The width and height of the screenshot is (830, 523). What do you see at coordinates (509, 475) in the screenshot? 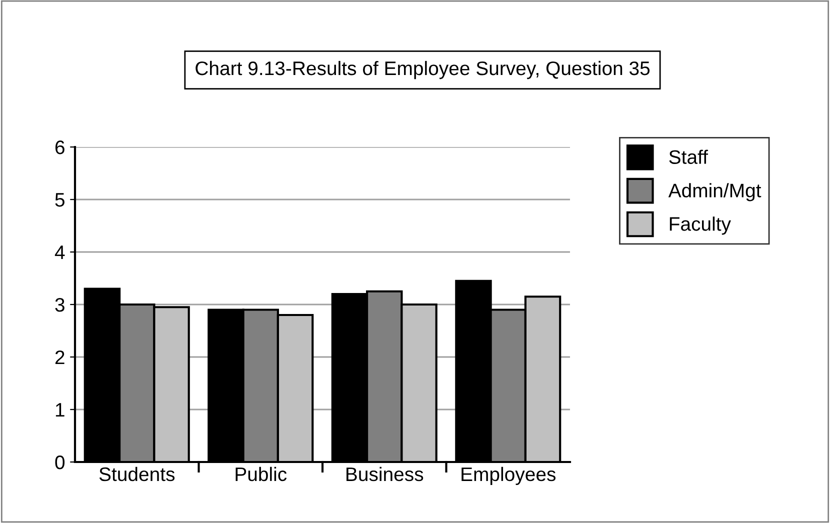
I see `x-tick-label: Employees` at bounding box center [509, 475].